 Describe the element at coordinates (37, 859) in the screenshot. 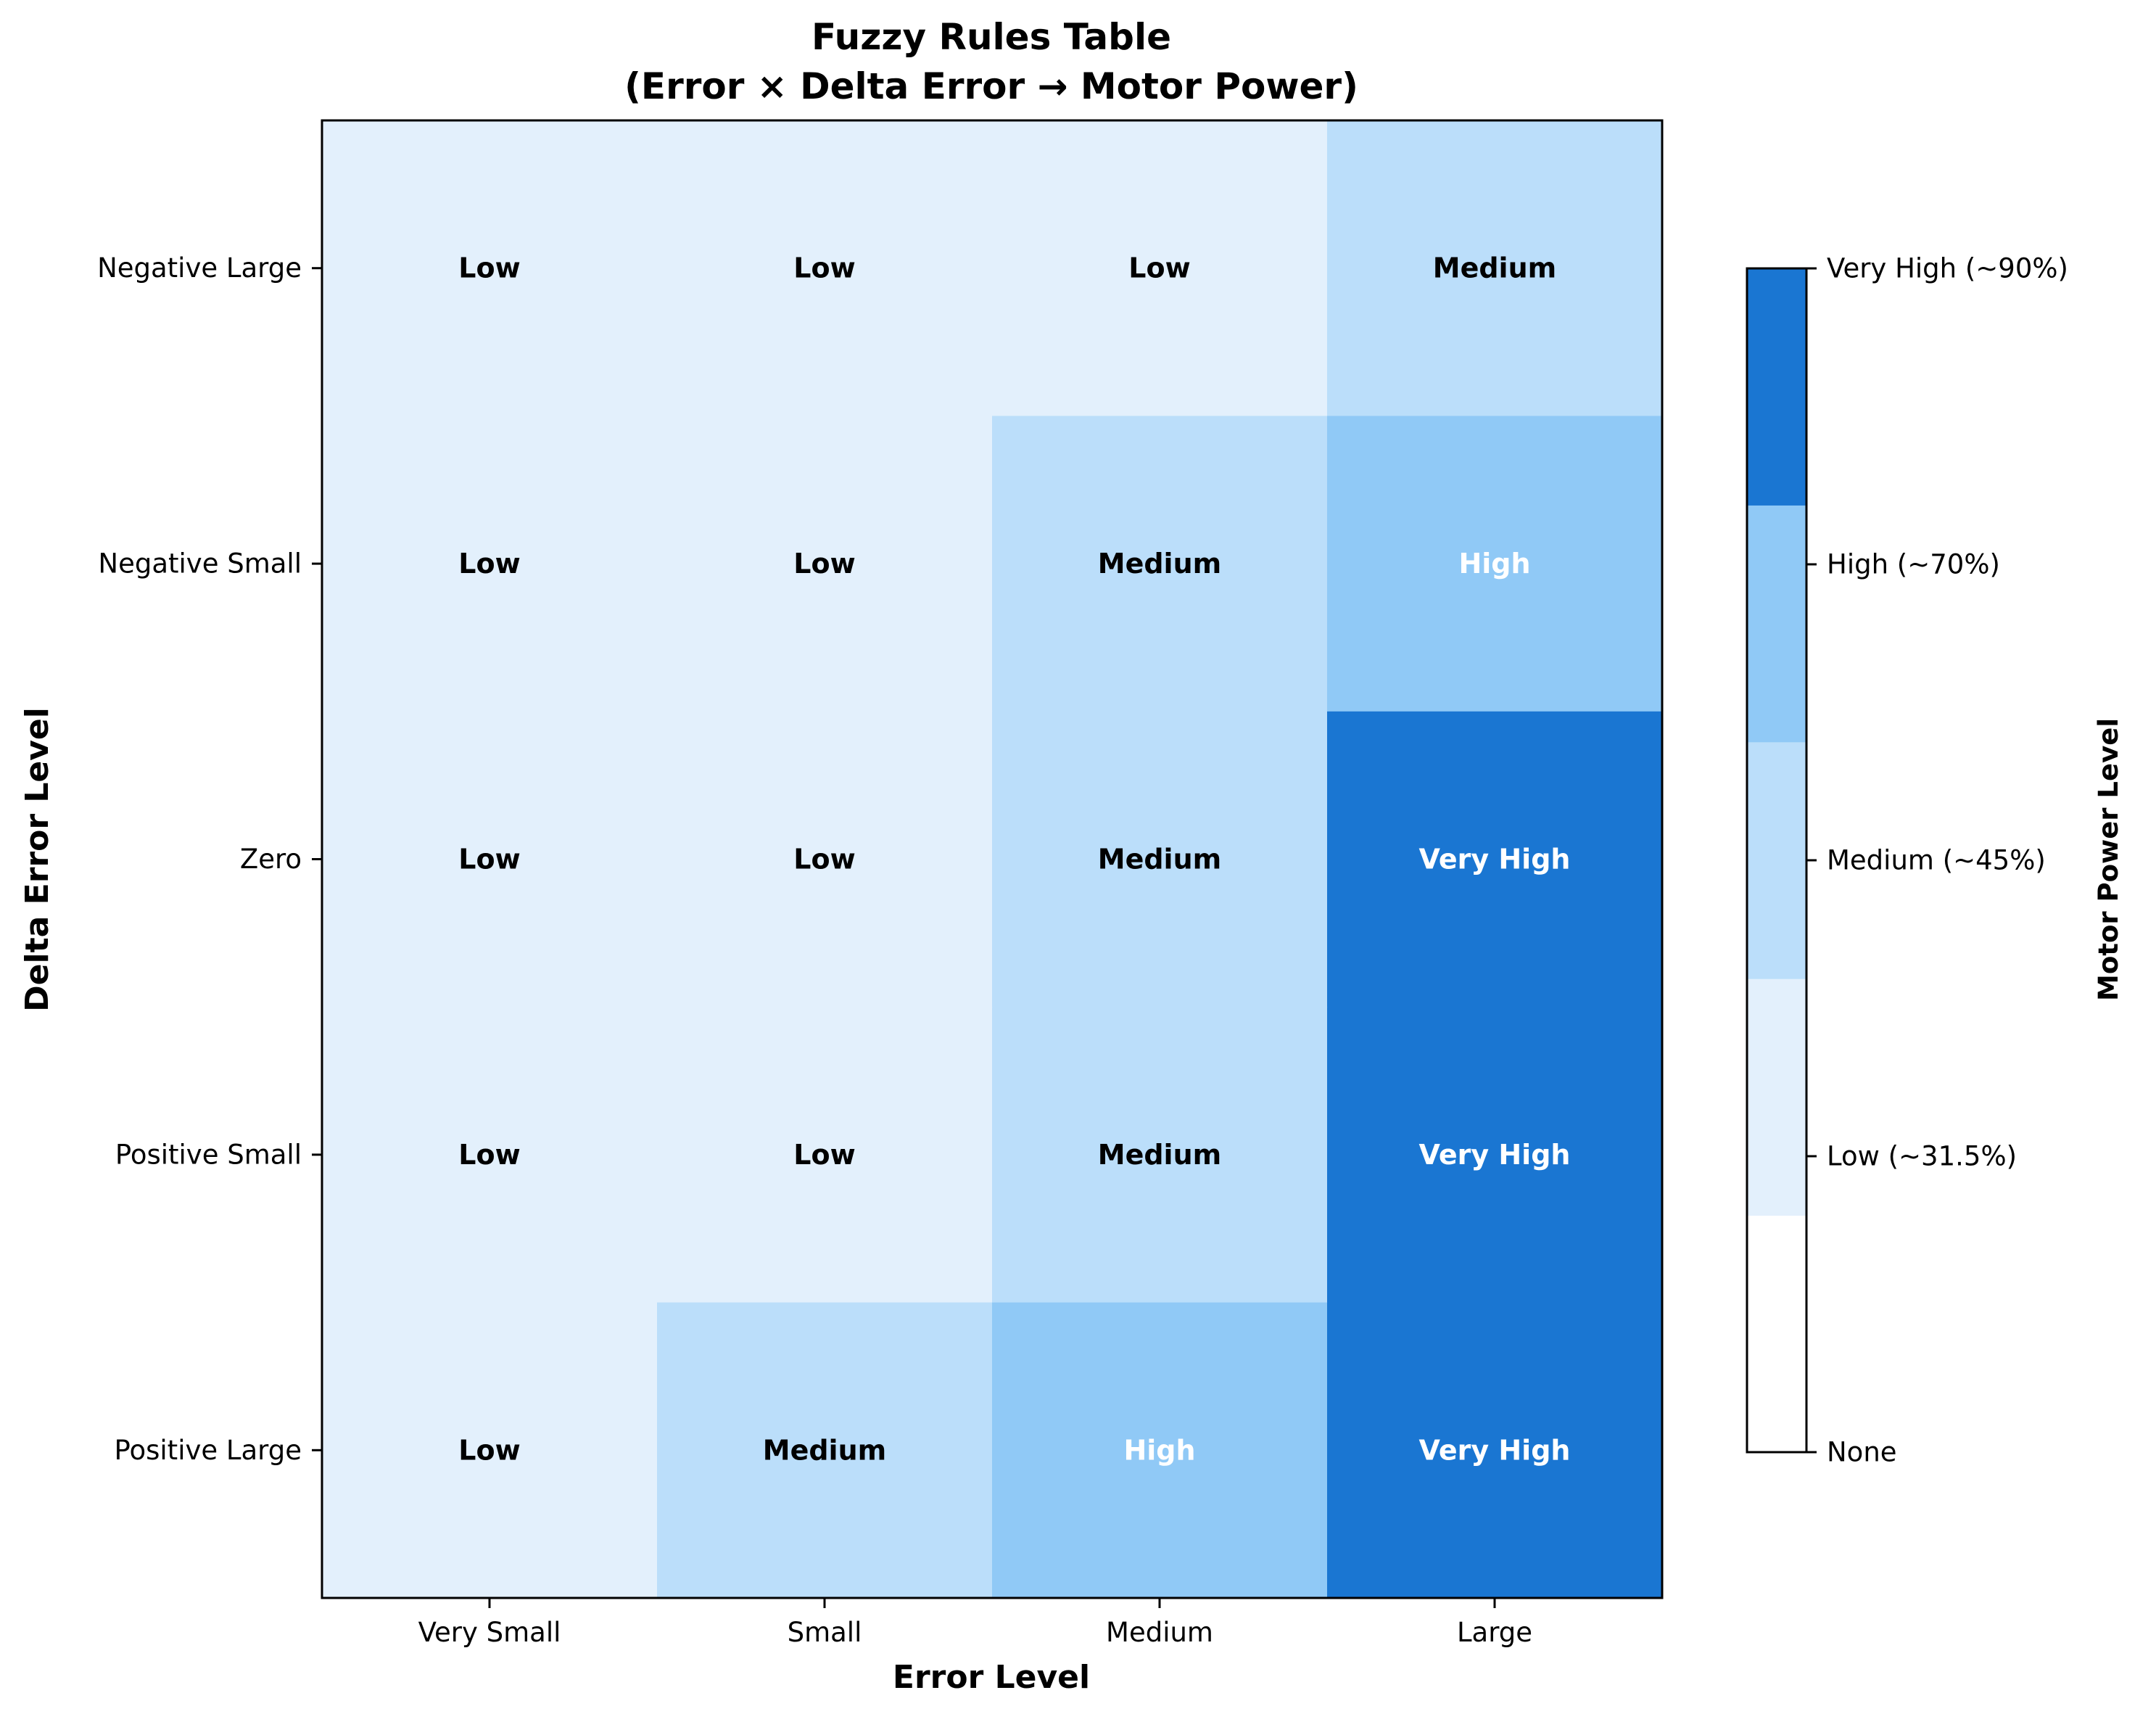

I see `y-axis-label: Delta Error Level` at that location.